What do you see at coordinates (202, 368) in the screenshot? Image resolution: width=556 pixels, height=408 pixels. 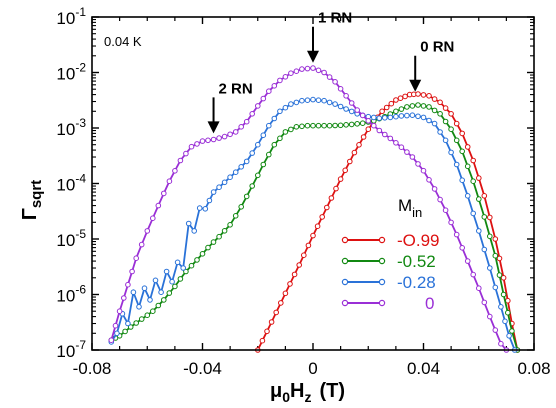 I see `x-tick-label: -0.04` at bounding box center [202, 368].